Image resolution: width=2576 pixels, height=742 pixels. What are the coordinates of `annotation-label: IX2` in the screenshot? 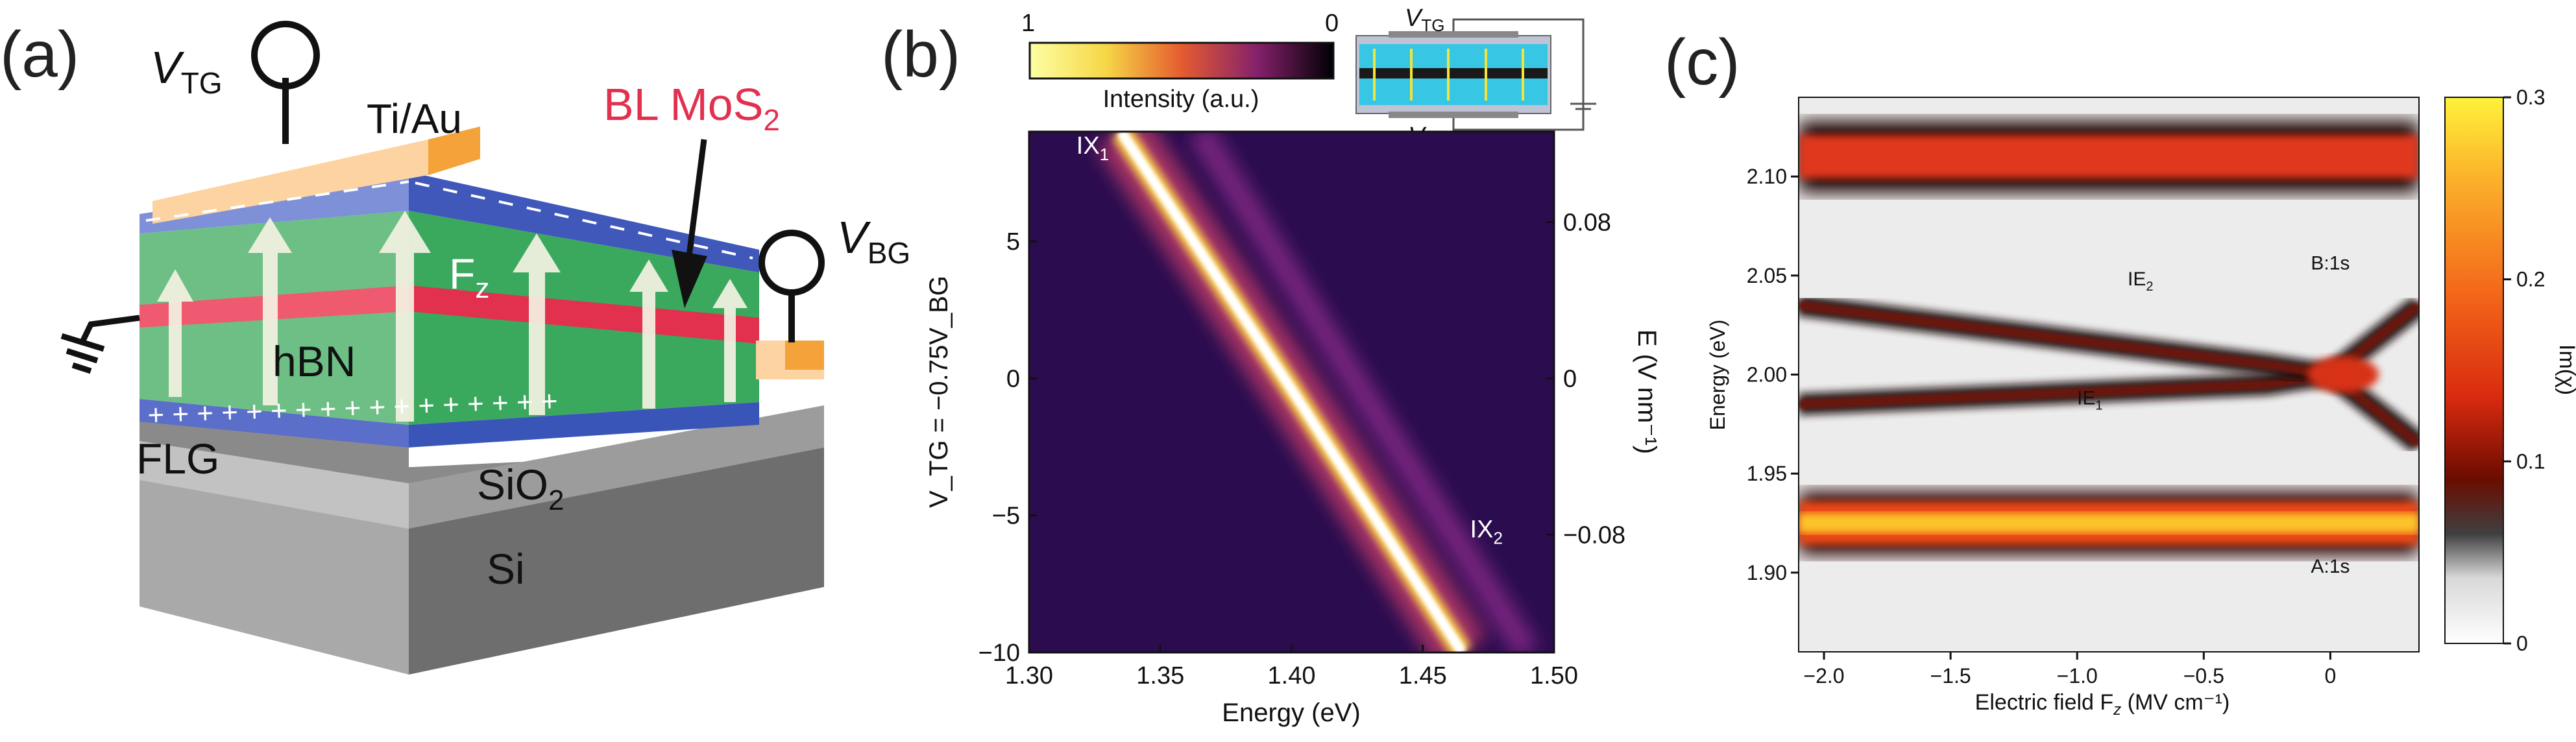 It's located at (1486, 531).